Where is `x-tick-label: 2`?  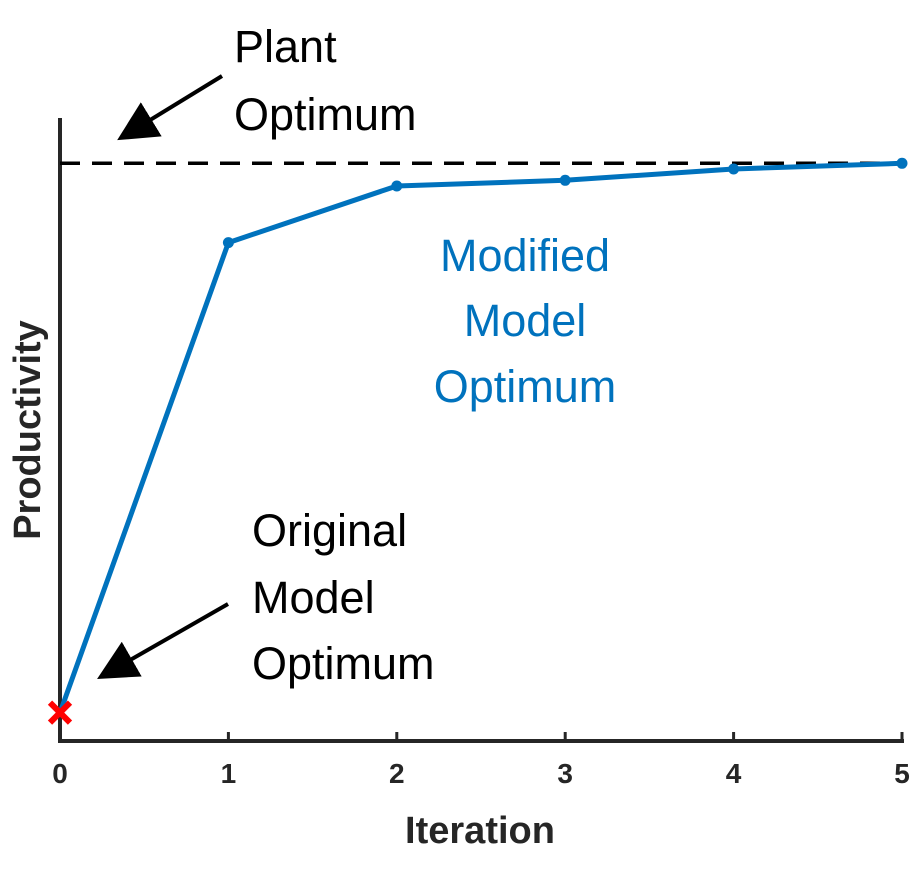
x-tick-label: 2 is located at coordinates (397, 773).